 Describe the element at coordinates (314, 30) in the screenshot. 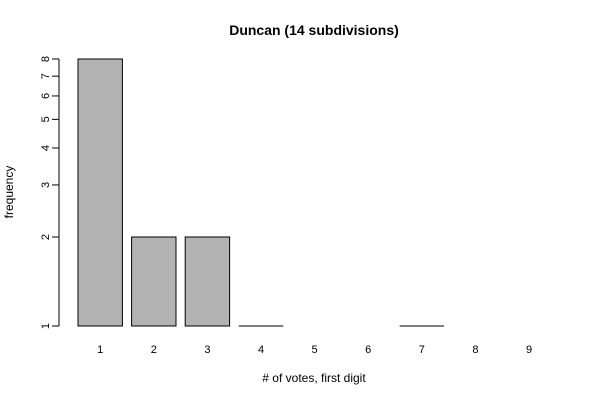

I see `chart-title: Duncan (14 subdivisions)` at that location.